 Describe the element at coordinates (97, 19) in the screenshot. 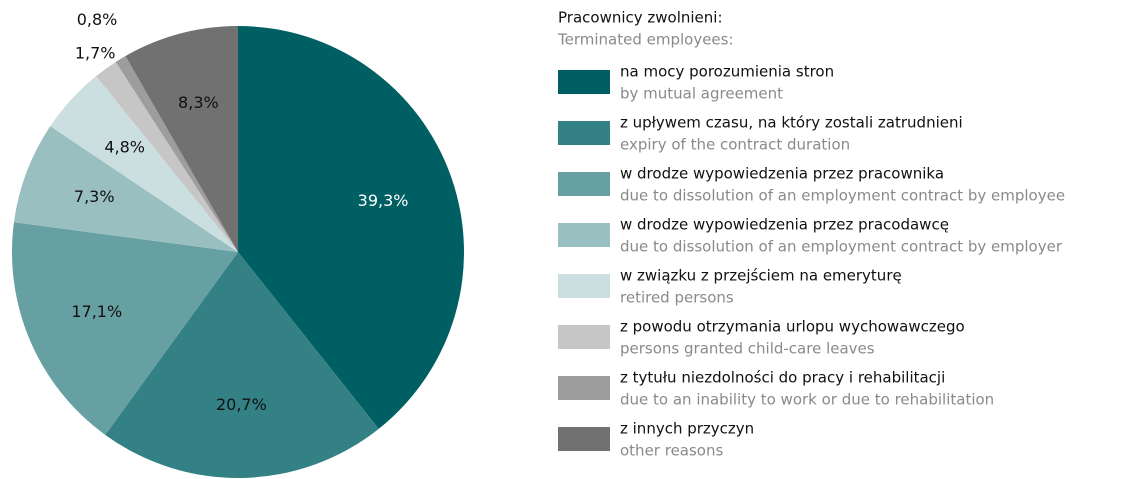

I see `data-label: 0,8%` at that location.